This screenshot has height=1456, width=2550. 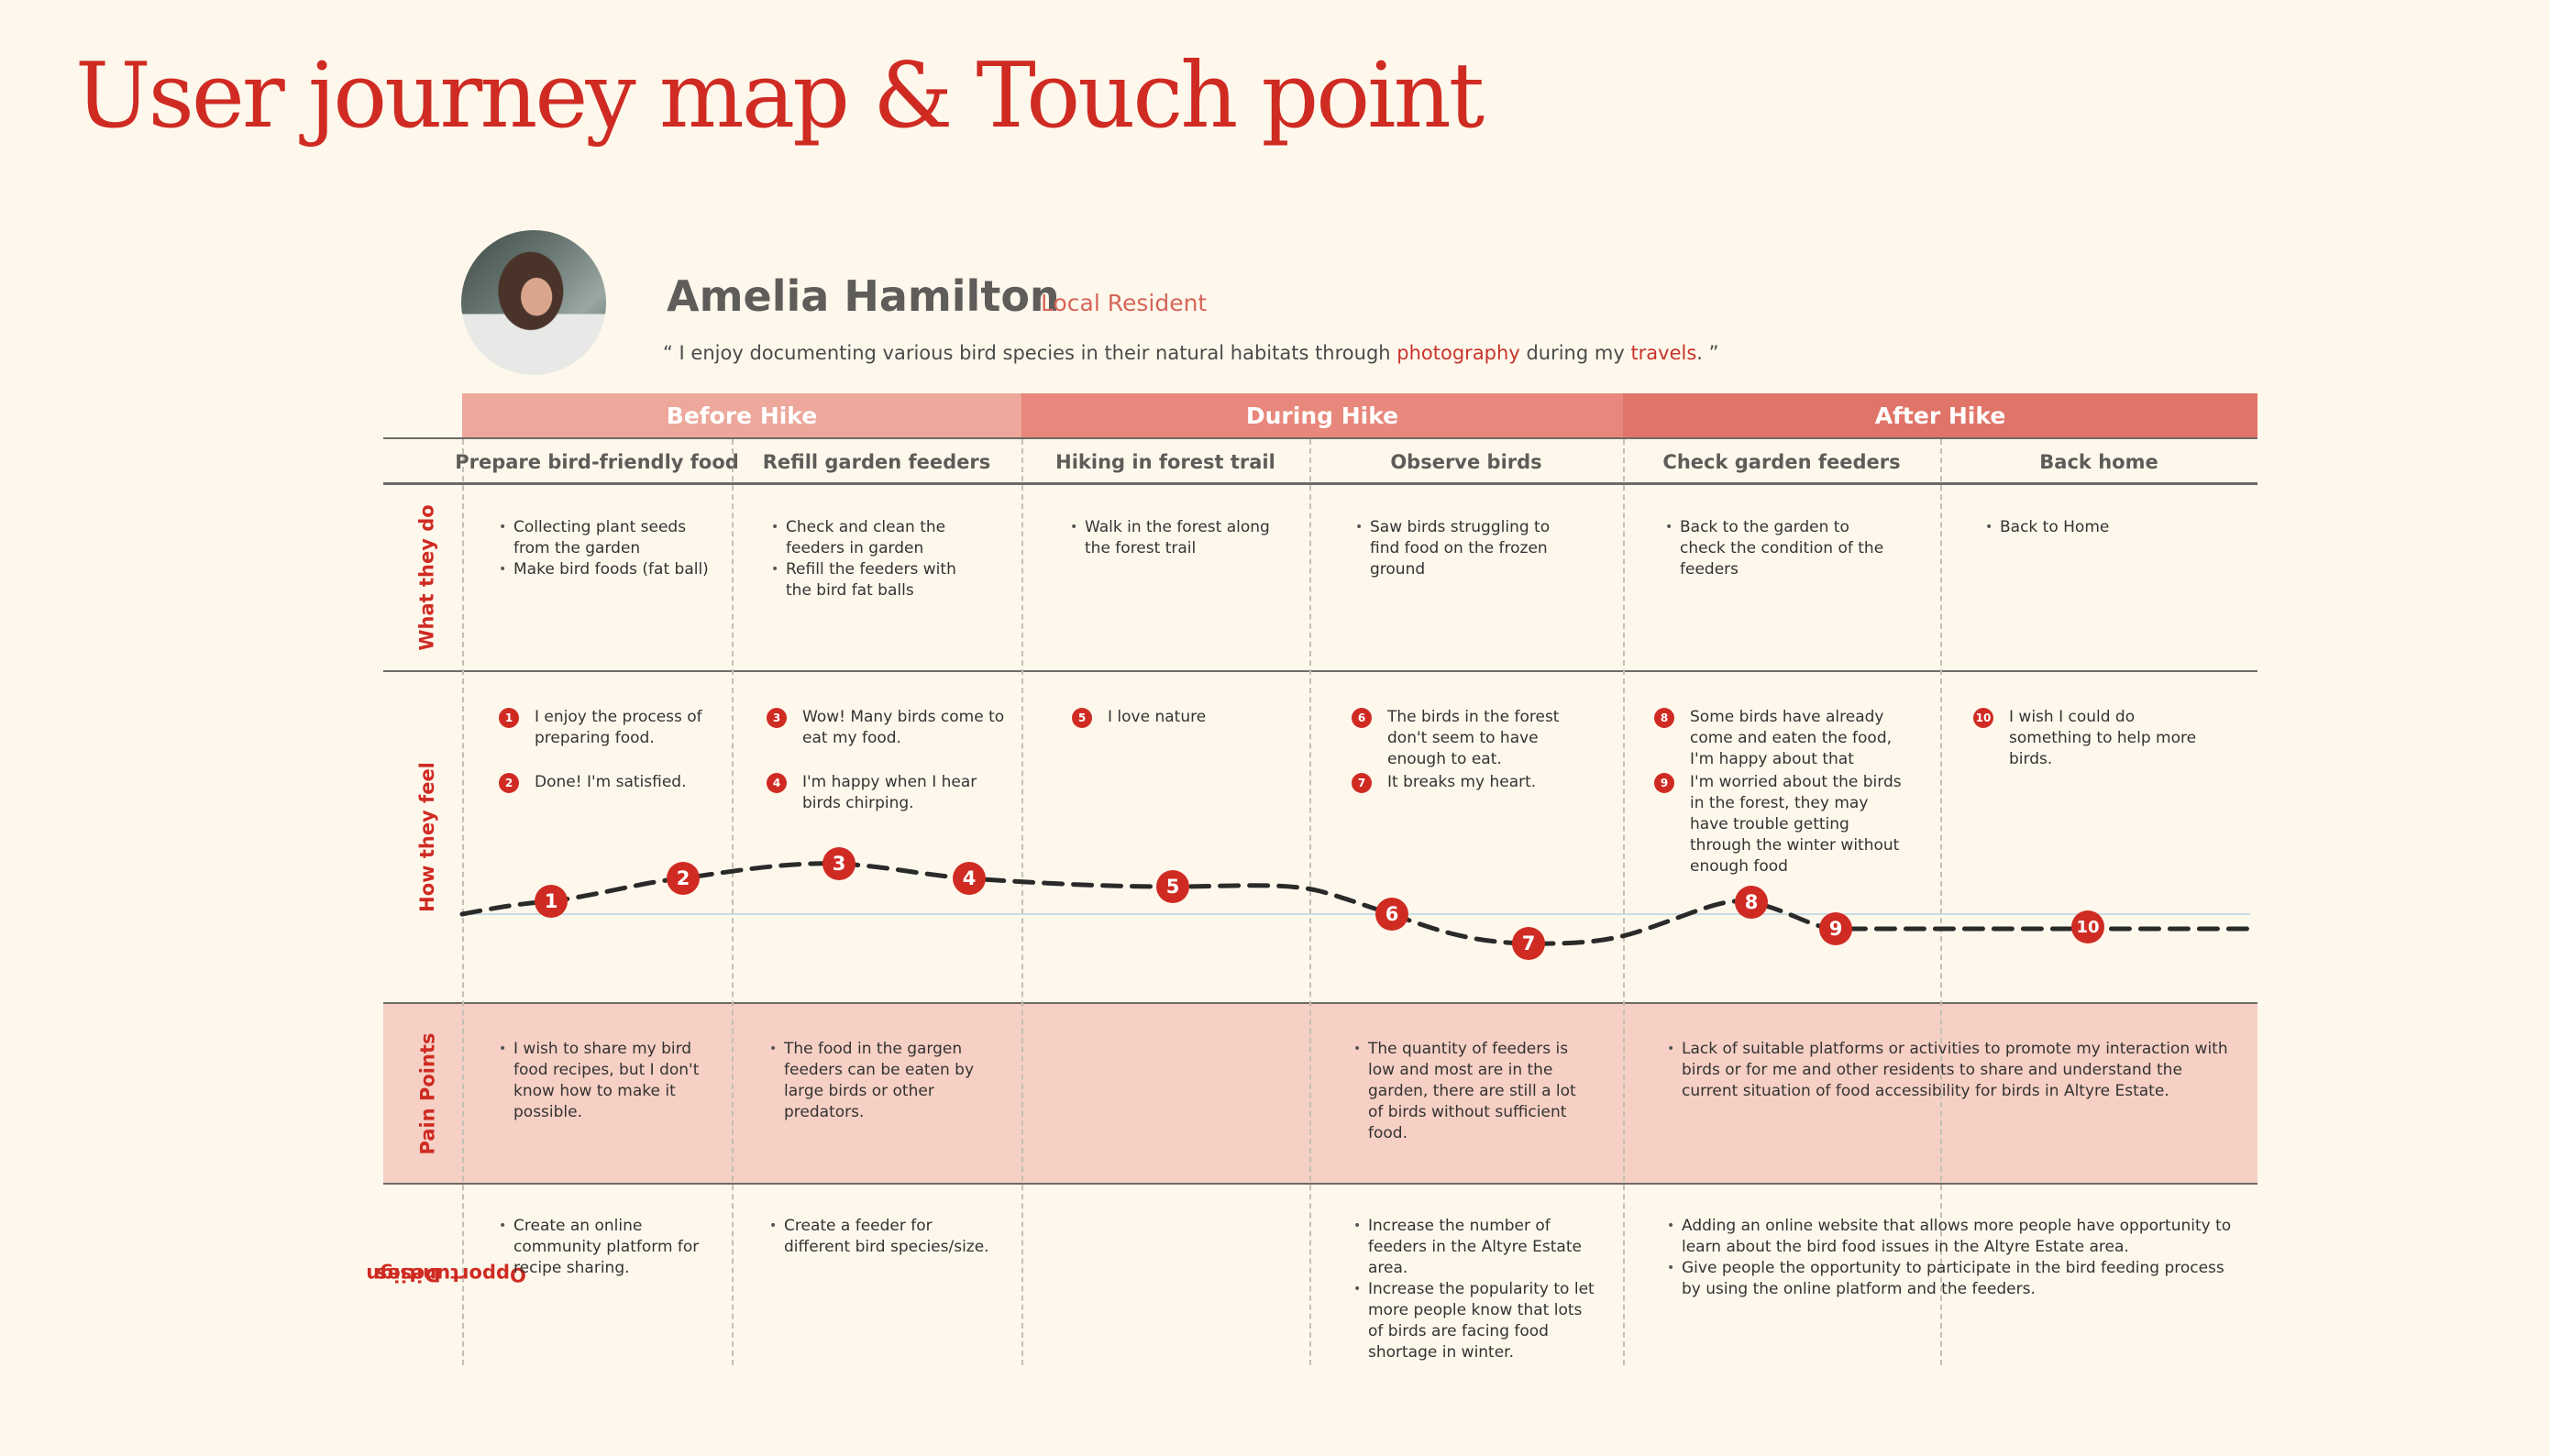 I want to click on list-item: Collecting plant seeds from the garden, so click(x=606, y=538).